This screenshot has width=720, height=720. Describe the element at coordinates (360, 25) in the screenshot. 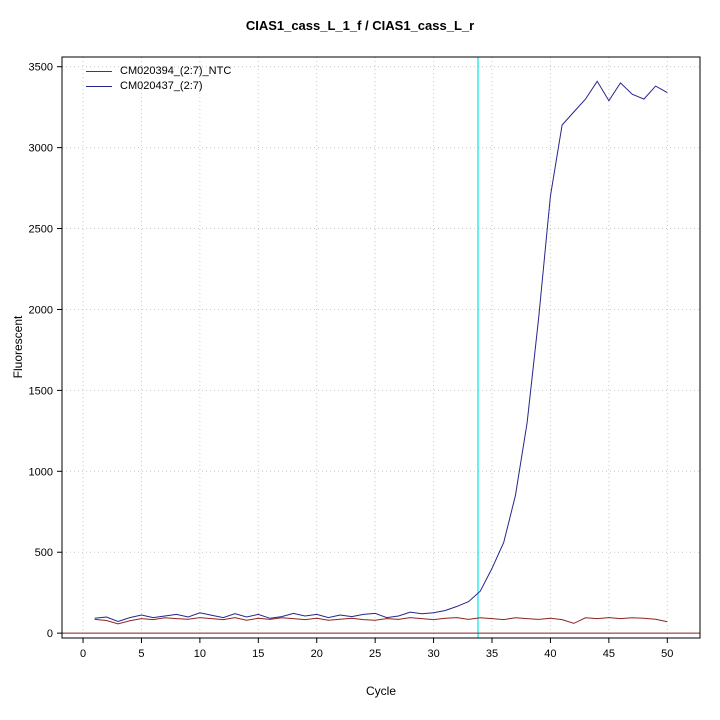

I see `chart-title: CIAS1_cass_L_1_f / CIAS1_cass_L_r` at that location.